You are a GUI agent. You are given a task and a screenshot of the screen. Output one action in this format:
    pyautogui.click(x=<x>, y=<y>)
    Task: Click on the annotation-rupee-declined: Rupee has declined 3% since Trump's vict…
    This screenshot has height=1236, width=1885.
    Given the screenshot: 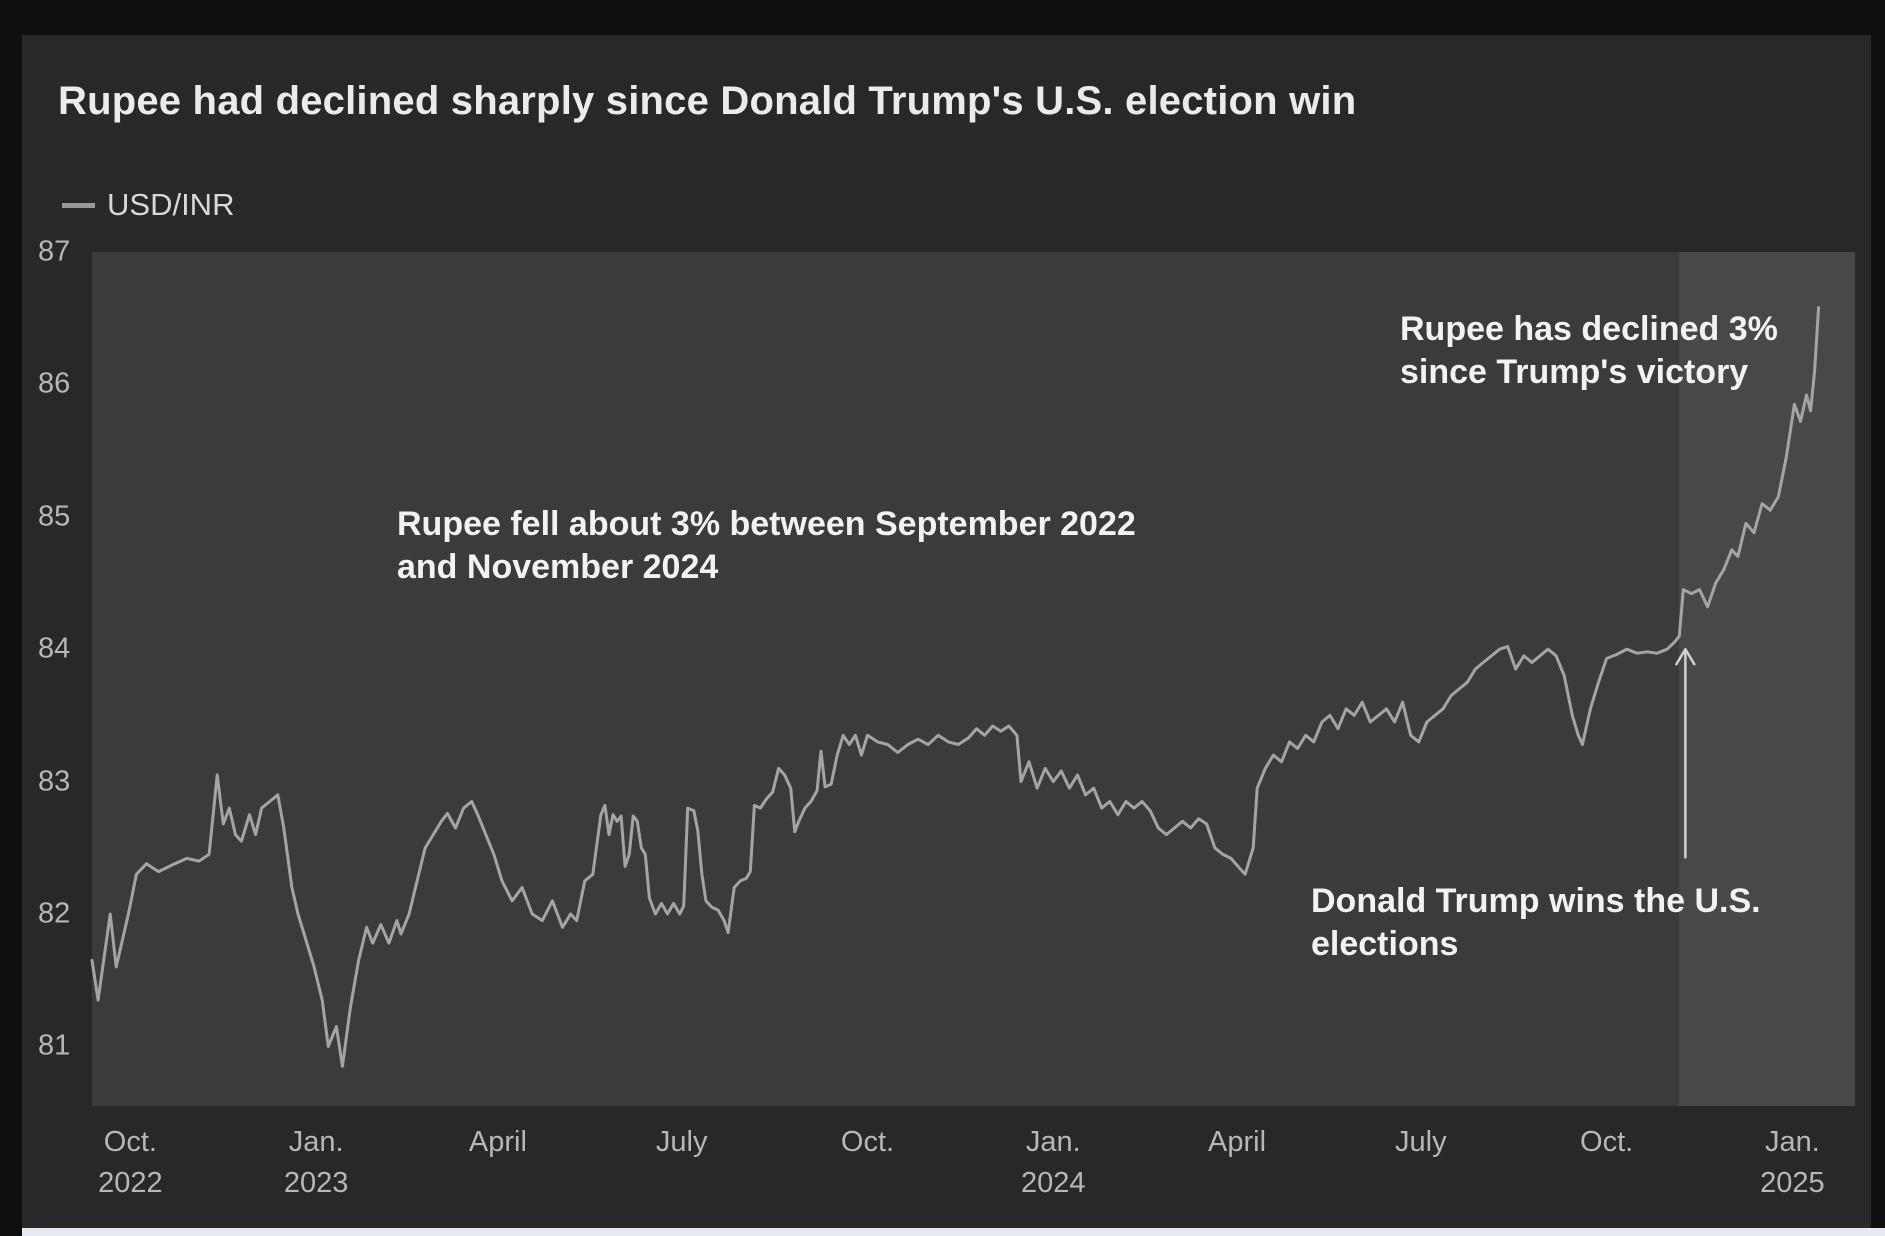 What is the action you would take?
    pyautogui.click(x=1589, y=351)
    